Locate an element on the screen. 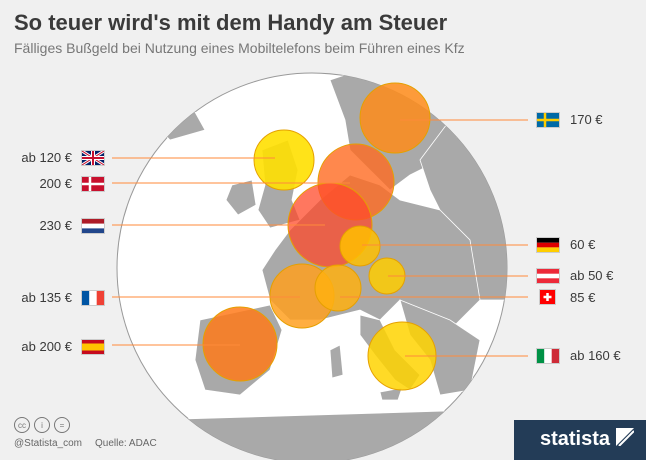 The height and width of the screenshot is (460, 646). label-fr: ab 135 € is located at coordinates (46, 297).